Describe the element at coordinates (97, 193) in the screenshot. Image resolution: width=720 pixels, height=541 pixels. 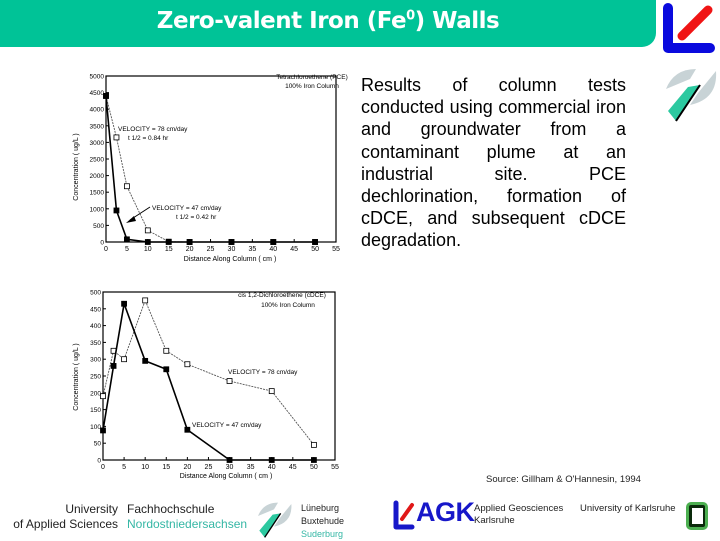
I see `svg-text: 1500` at that location.